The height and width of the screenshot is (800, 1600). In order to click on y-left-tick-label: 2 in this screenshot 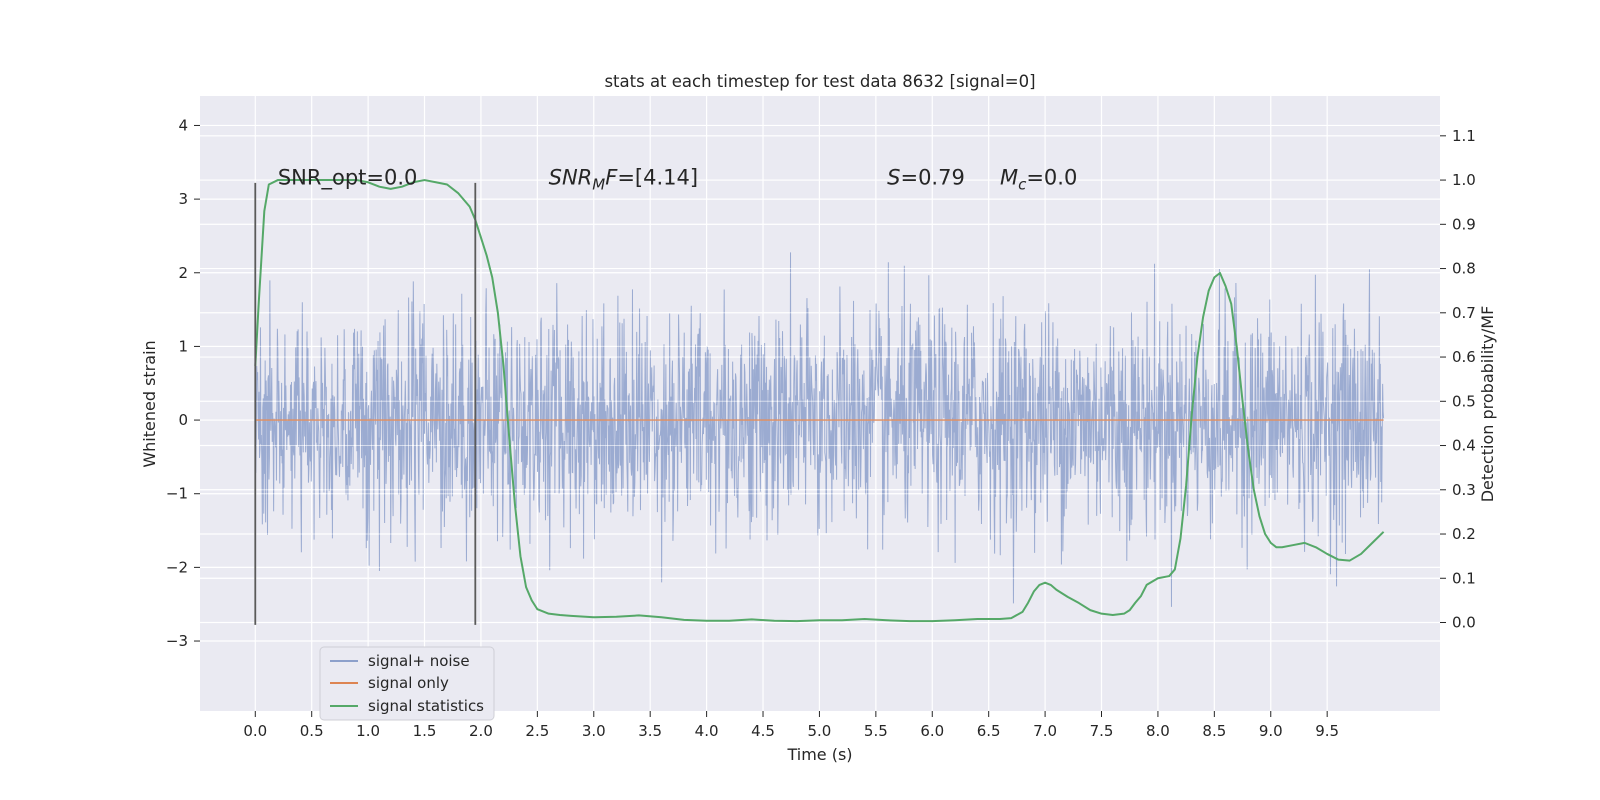, I will do `click(183, 273)`.